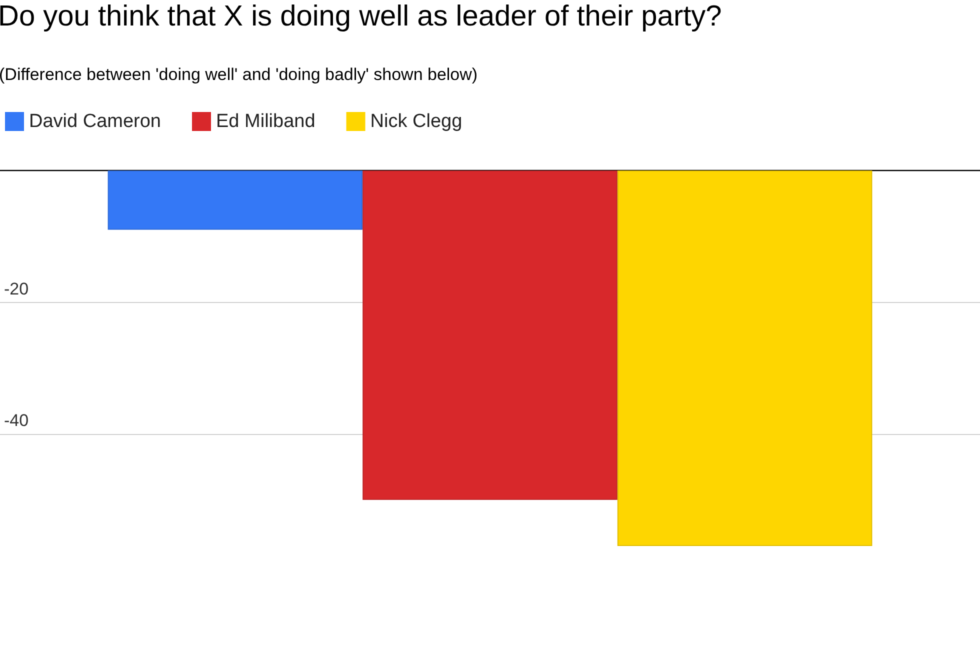 The width and height of the screenshot is (980, 653). What do you see at coordinates (95, 121) in the screenshot?
I see `legend-label: David Cameron` at bounding box center [95, 121].